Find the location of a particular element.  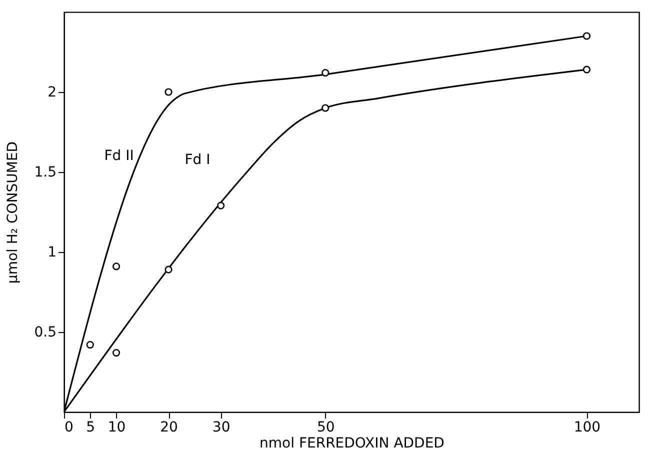

x-tick-label: 20 is located at coordinates (169, 428).